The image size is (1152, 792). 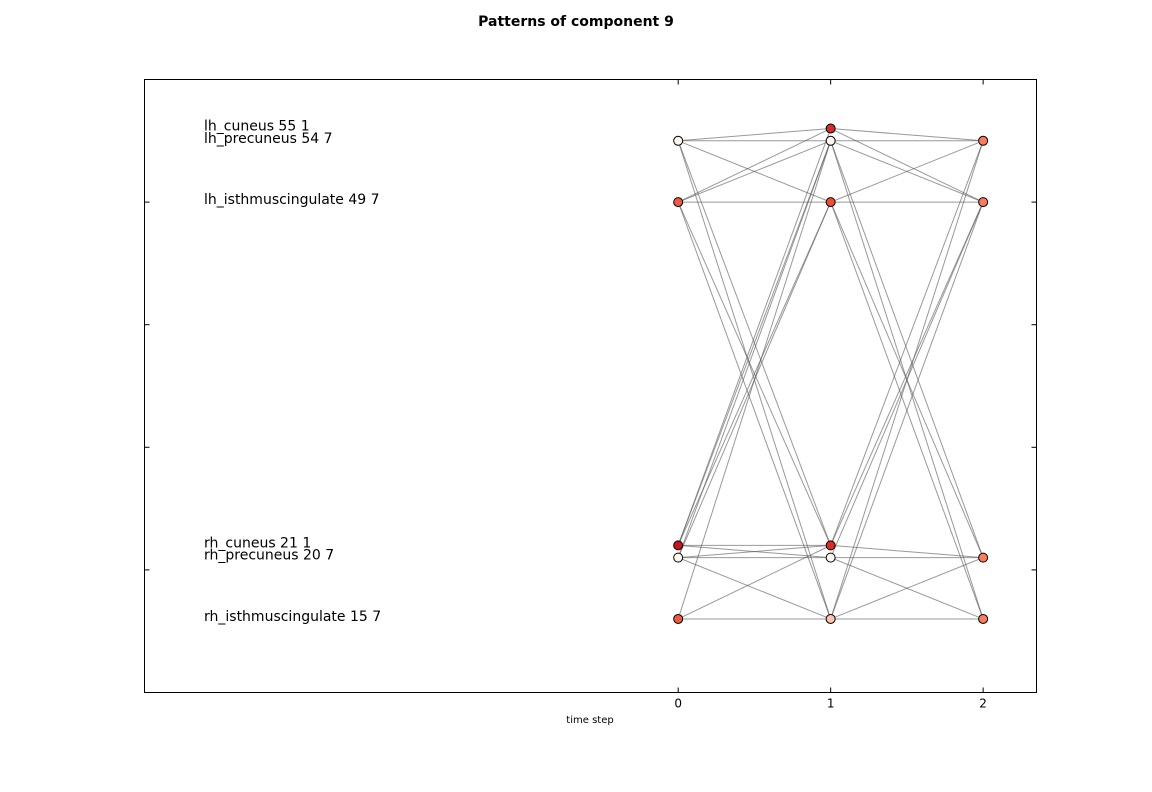 I want to click on x-tick-label: 1, so click(x=831, y=704).